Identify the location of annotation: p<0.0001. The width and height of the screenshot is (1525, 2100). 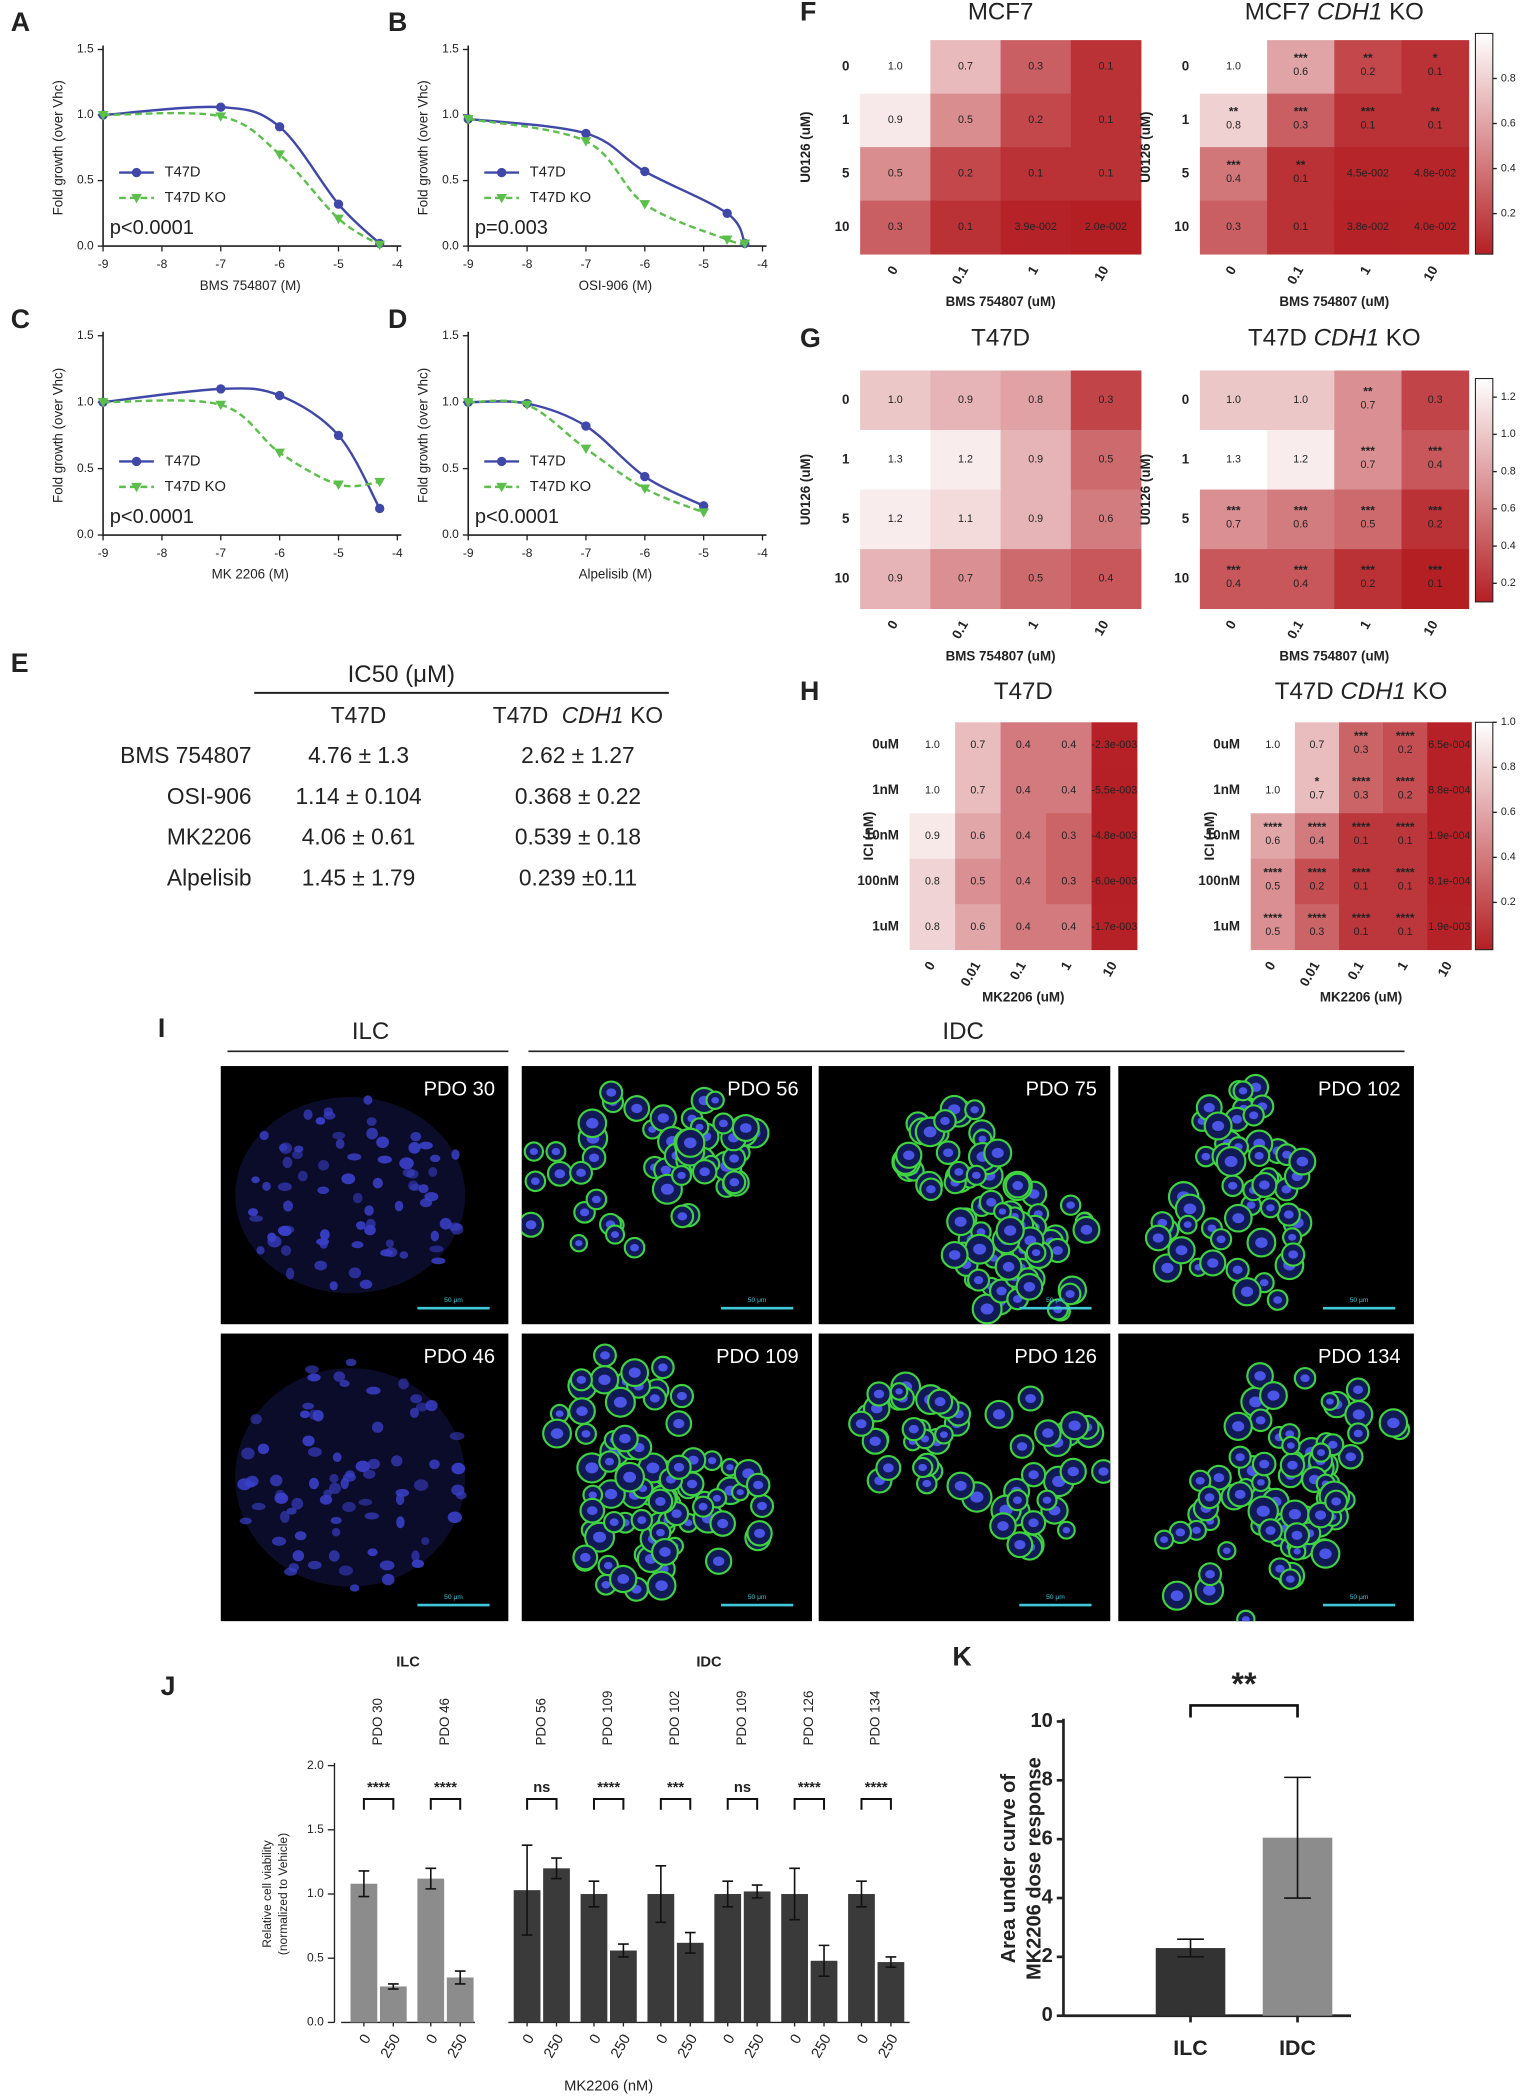
(152, 228).